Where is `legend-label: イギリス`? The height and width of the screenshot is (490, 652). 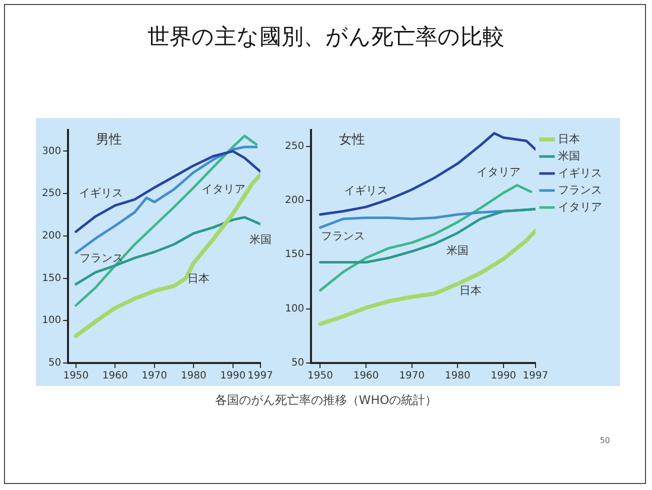
legend-label: イギリス is located at coordinates (580, 173).